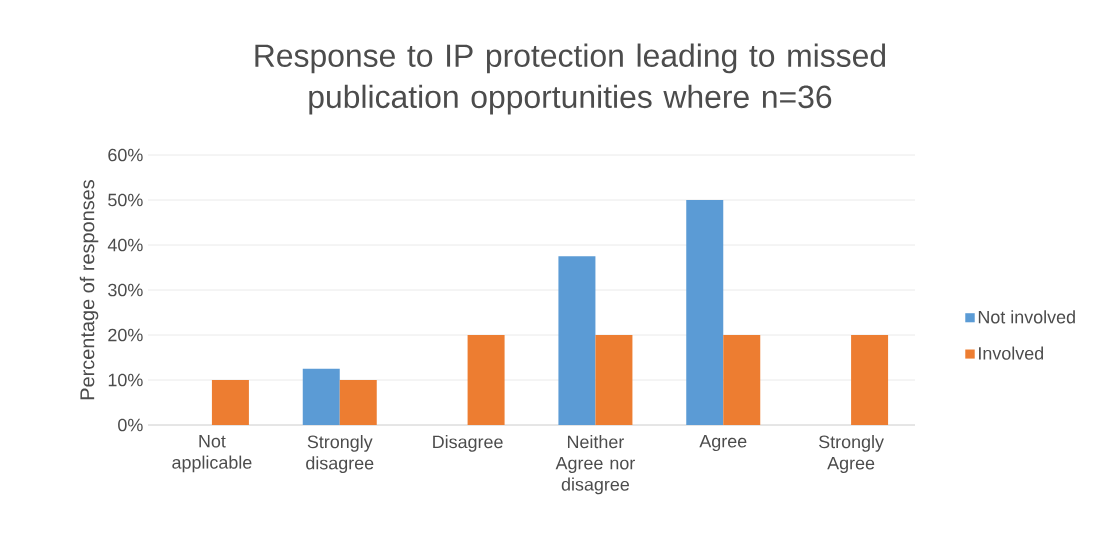 The image size is (1119, 536). Describe the element at coordinates (130, 425) in the screenshot. I see `y-tick-label: 0%` at that location.